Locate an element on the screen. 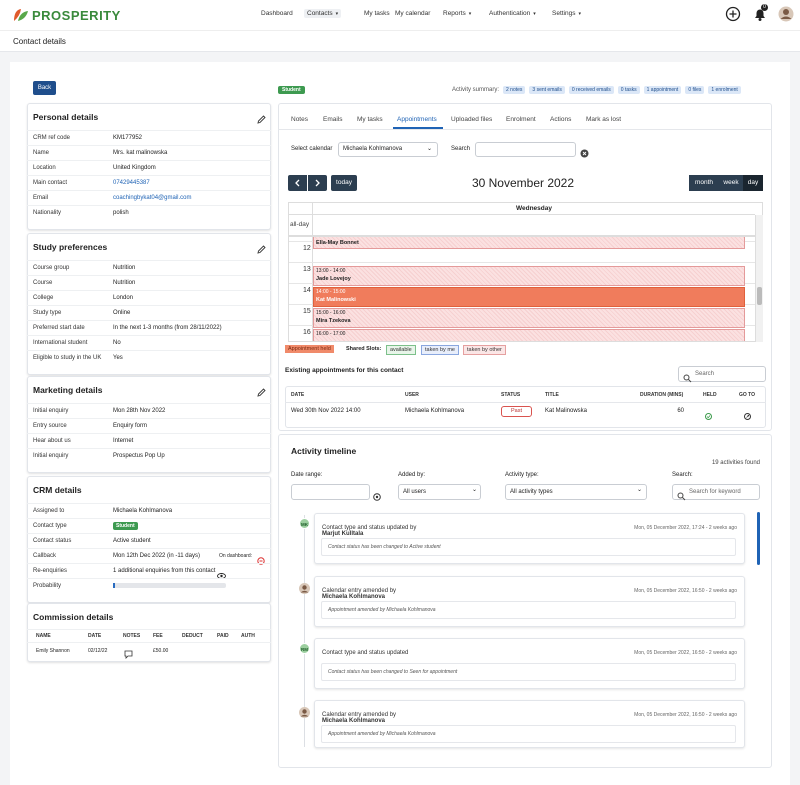 This screenshot has height=785, width=800. field-label: Email is located at coordinates (41, 198).